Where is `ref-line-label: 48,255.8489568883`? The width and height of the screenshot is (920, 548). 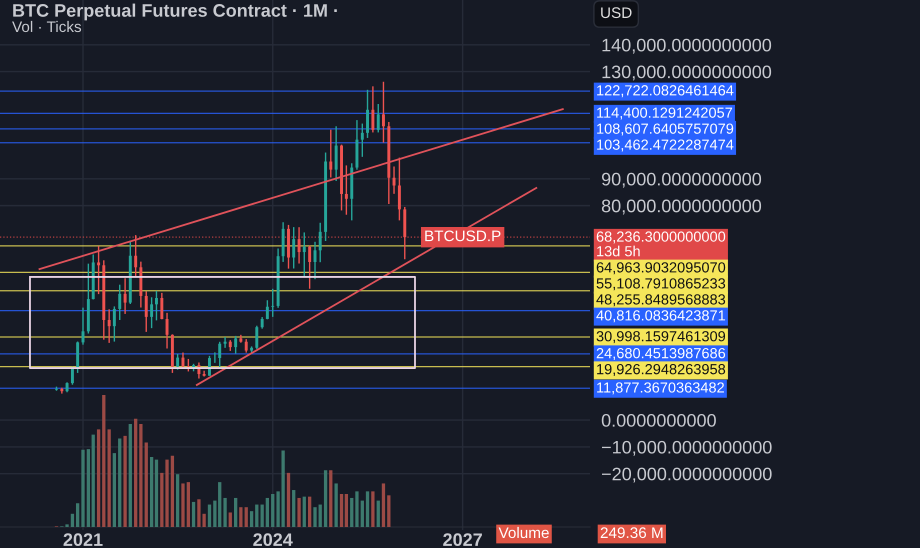
ref-line-label: 48,255.8489568883 is located at coordinates (661, 300).